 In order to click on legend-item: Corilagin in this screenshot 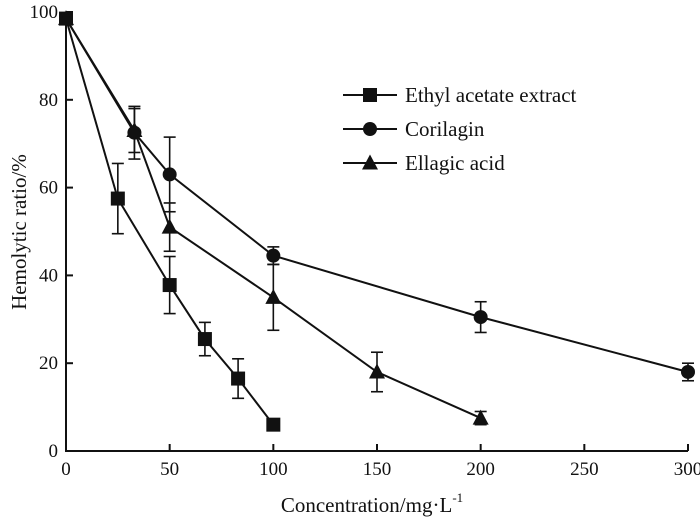, I will do `click(414, 129)`.